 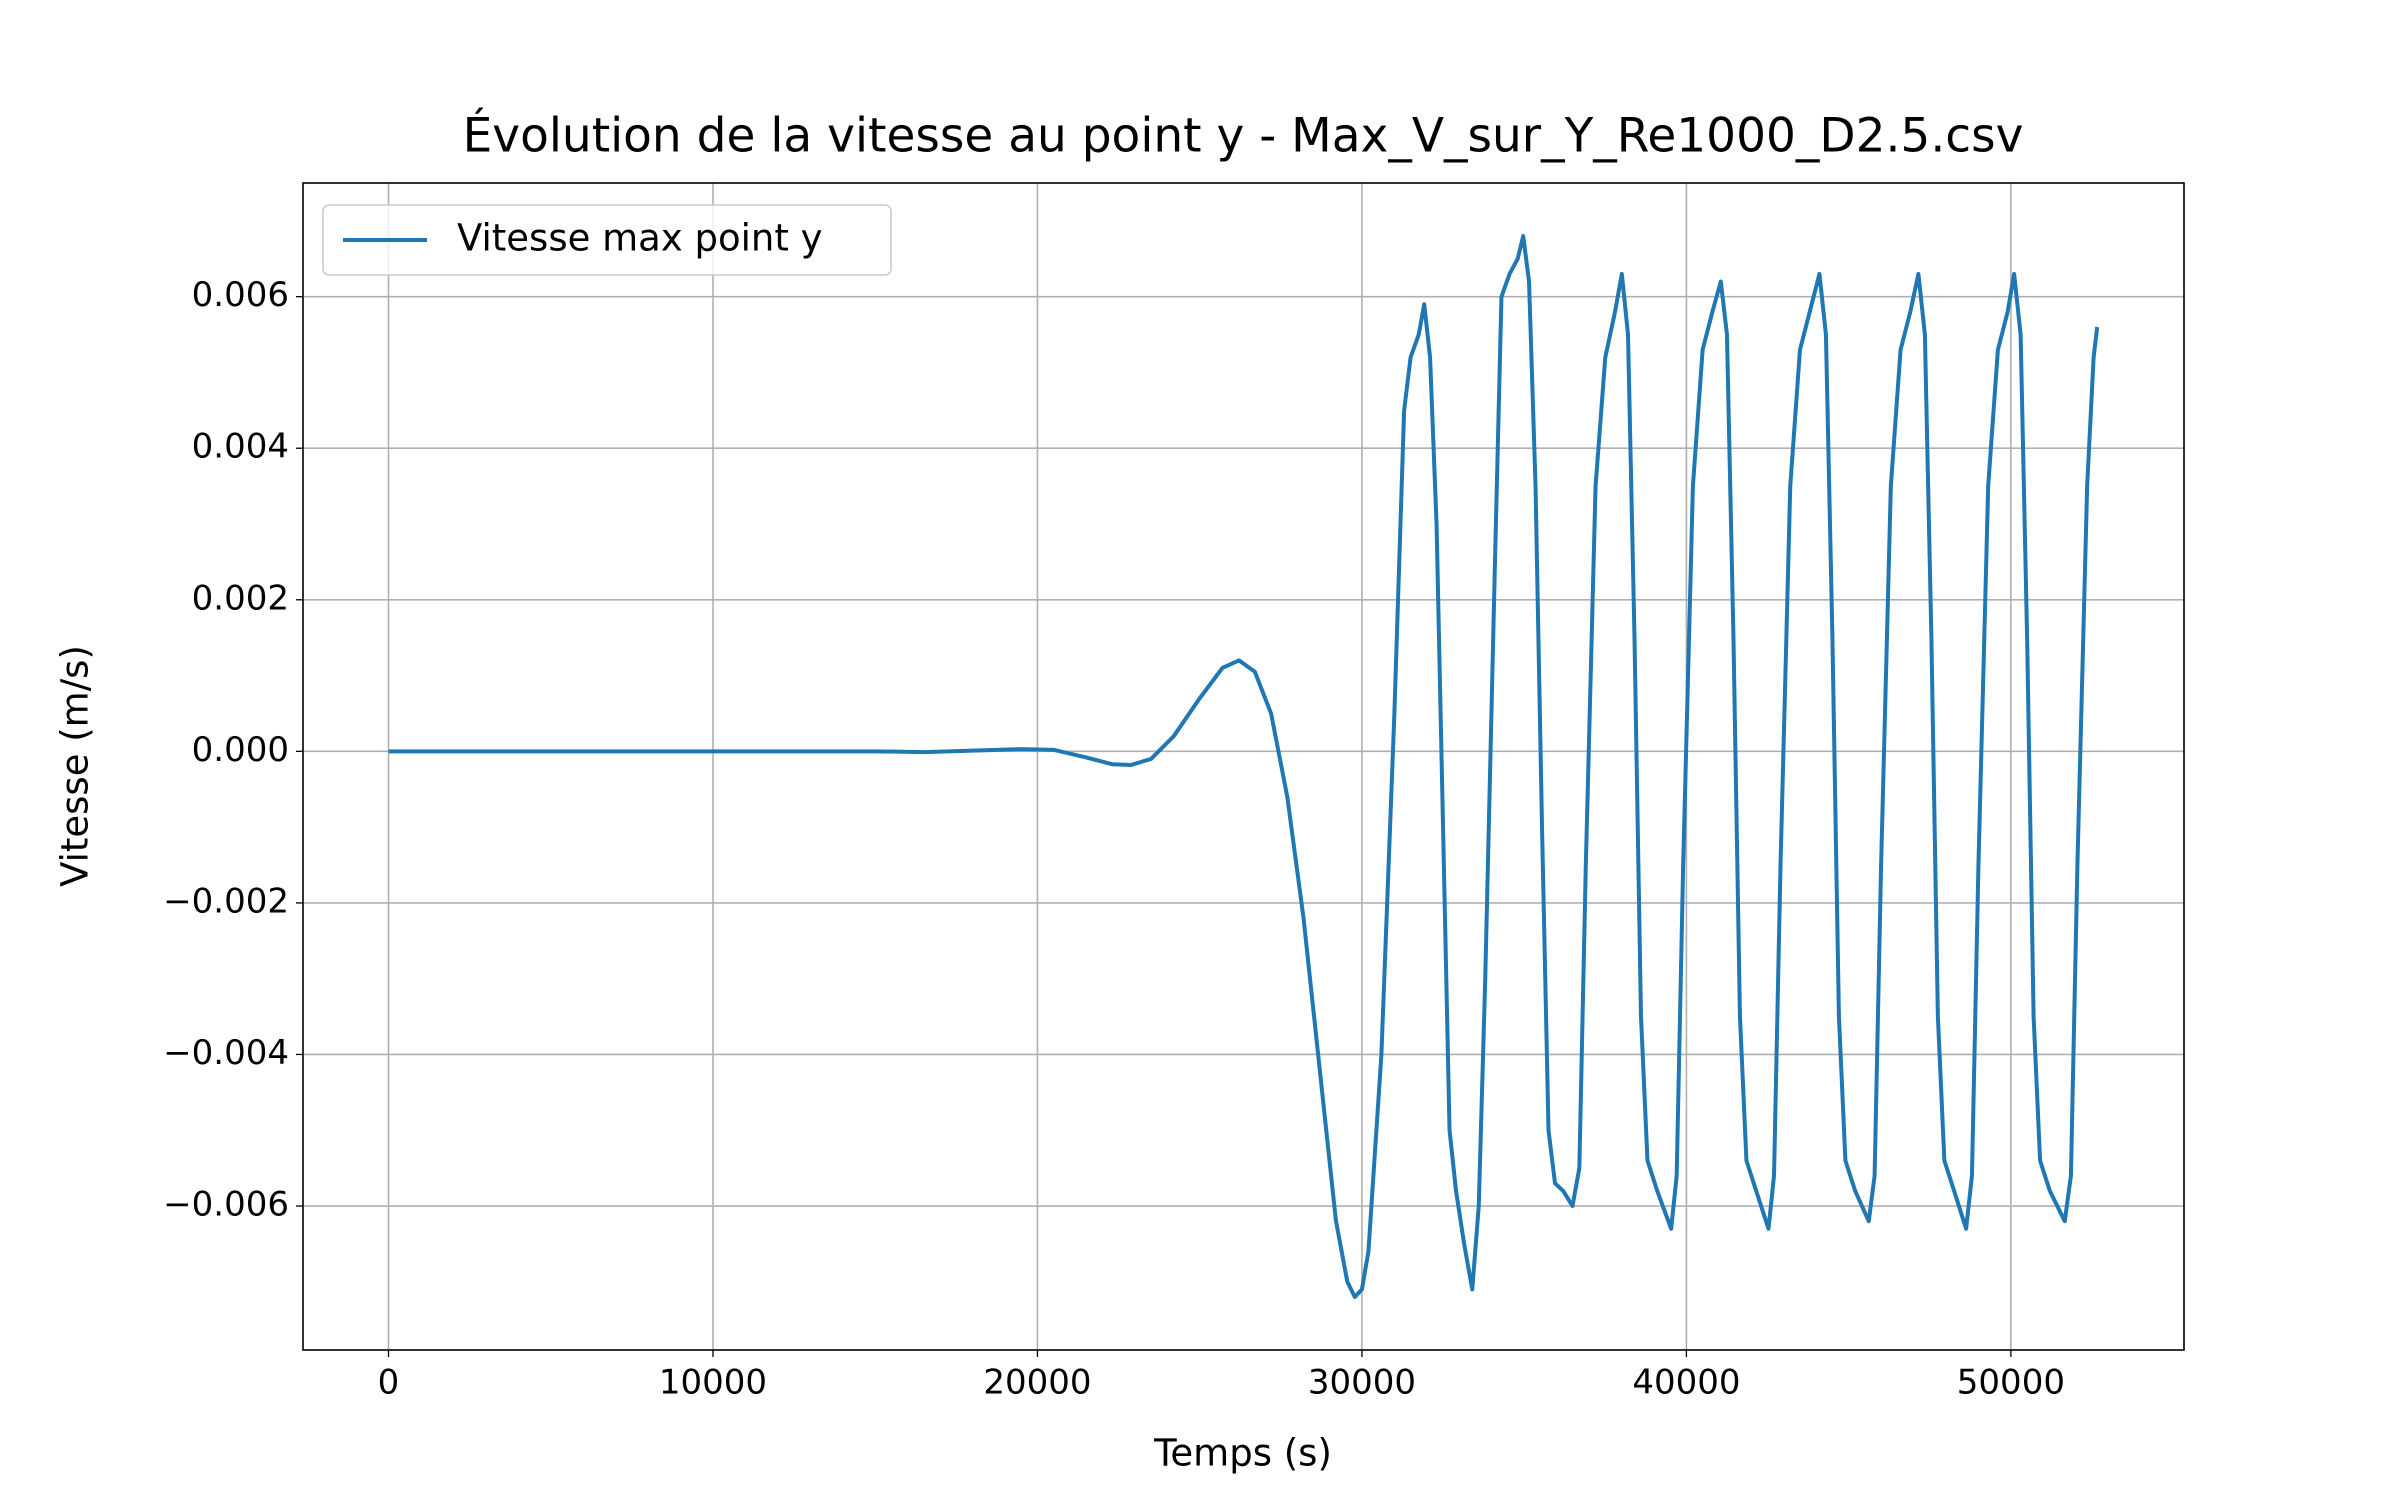 What do you see at coordinates (240, 750) in the screenshot?
I see `y-tick-label: 0.000` at bounding box center [240, 750].